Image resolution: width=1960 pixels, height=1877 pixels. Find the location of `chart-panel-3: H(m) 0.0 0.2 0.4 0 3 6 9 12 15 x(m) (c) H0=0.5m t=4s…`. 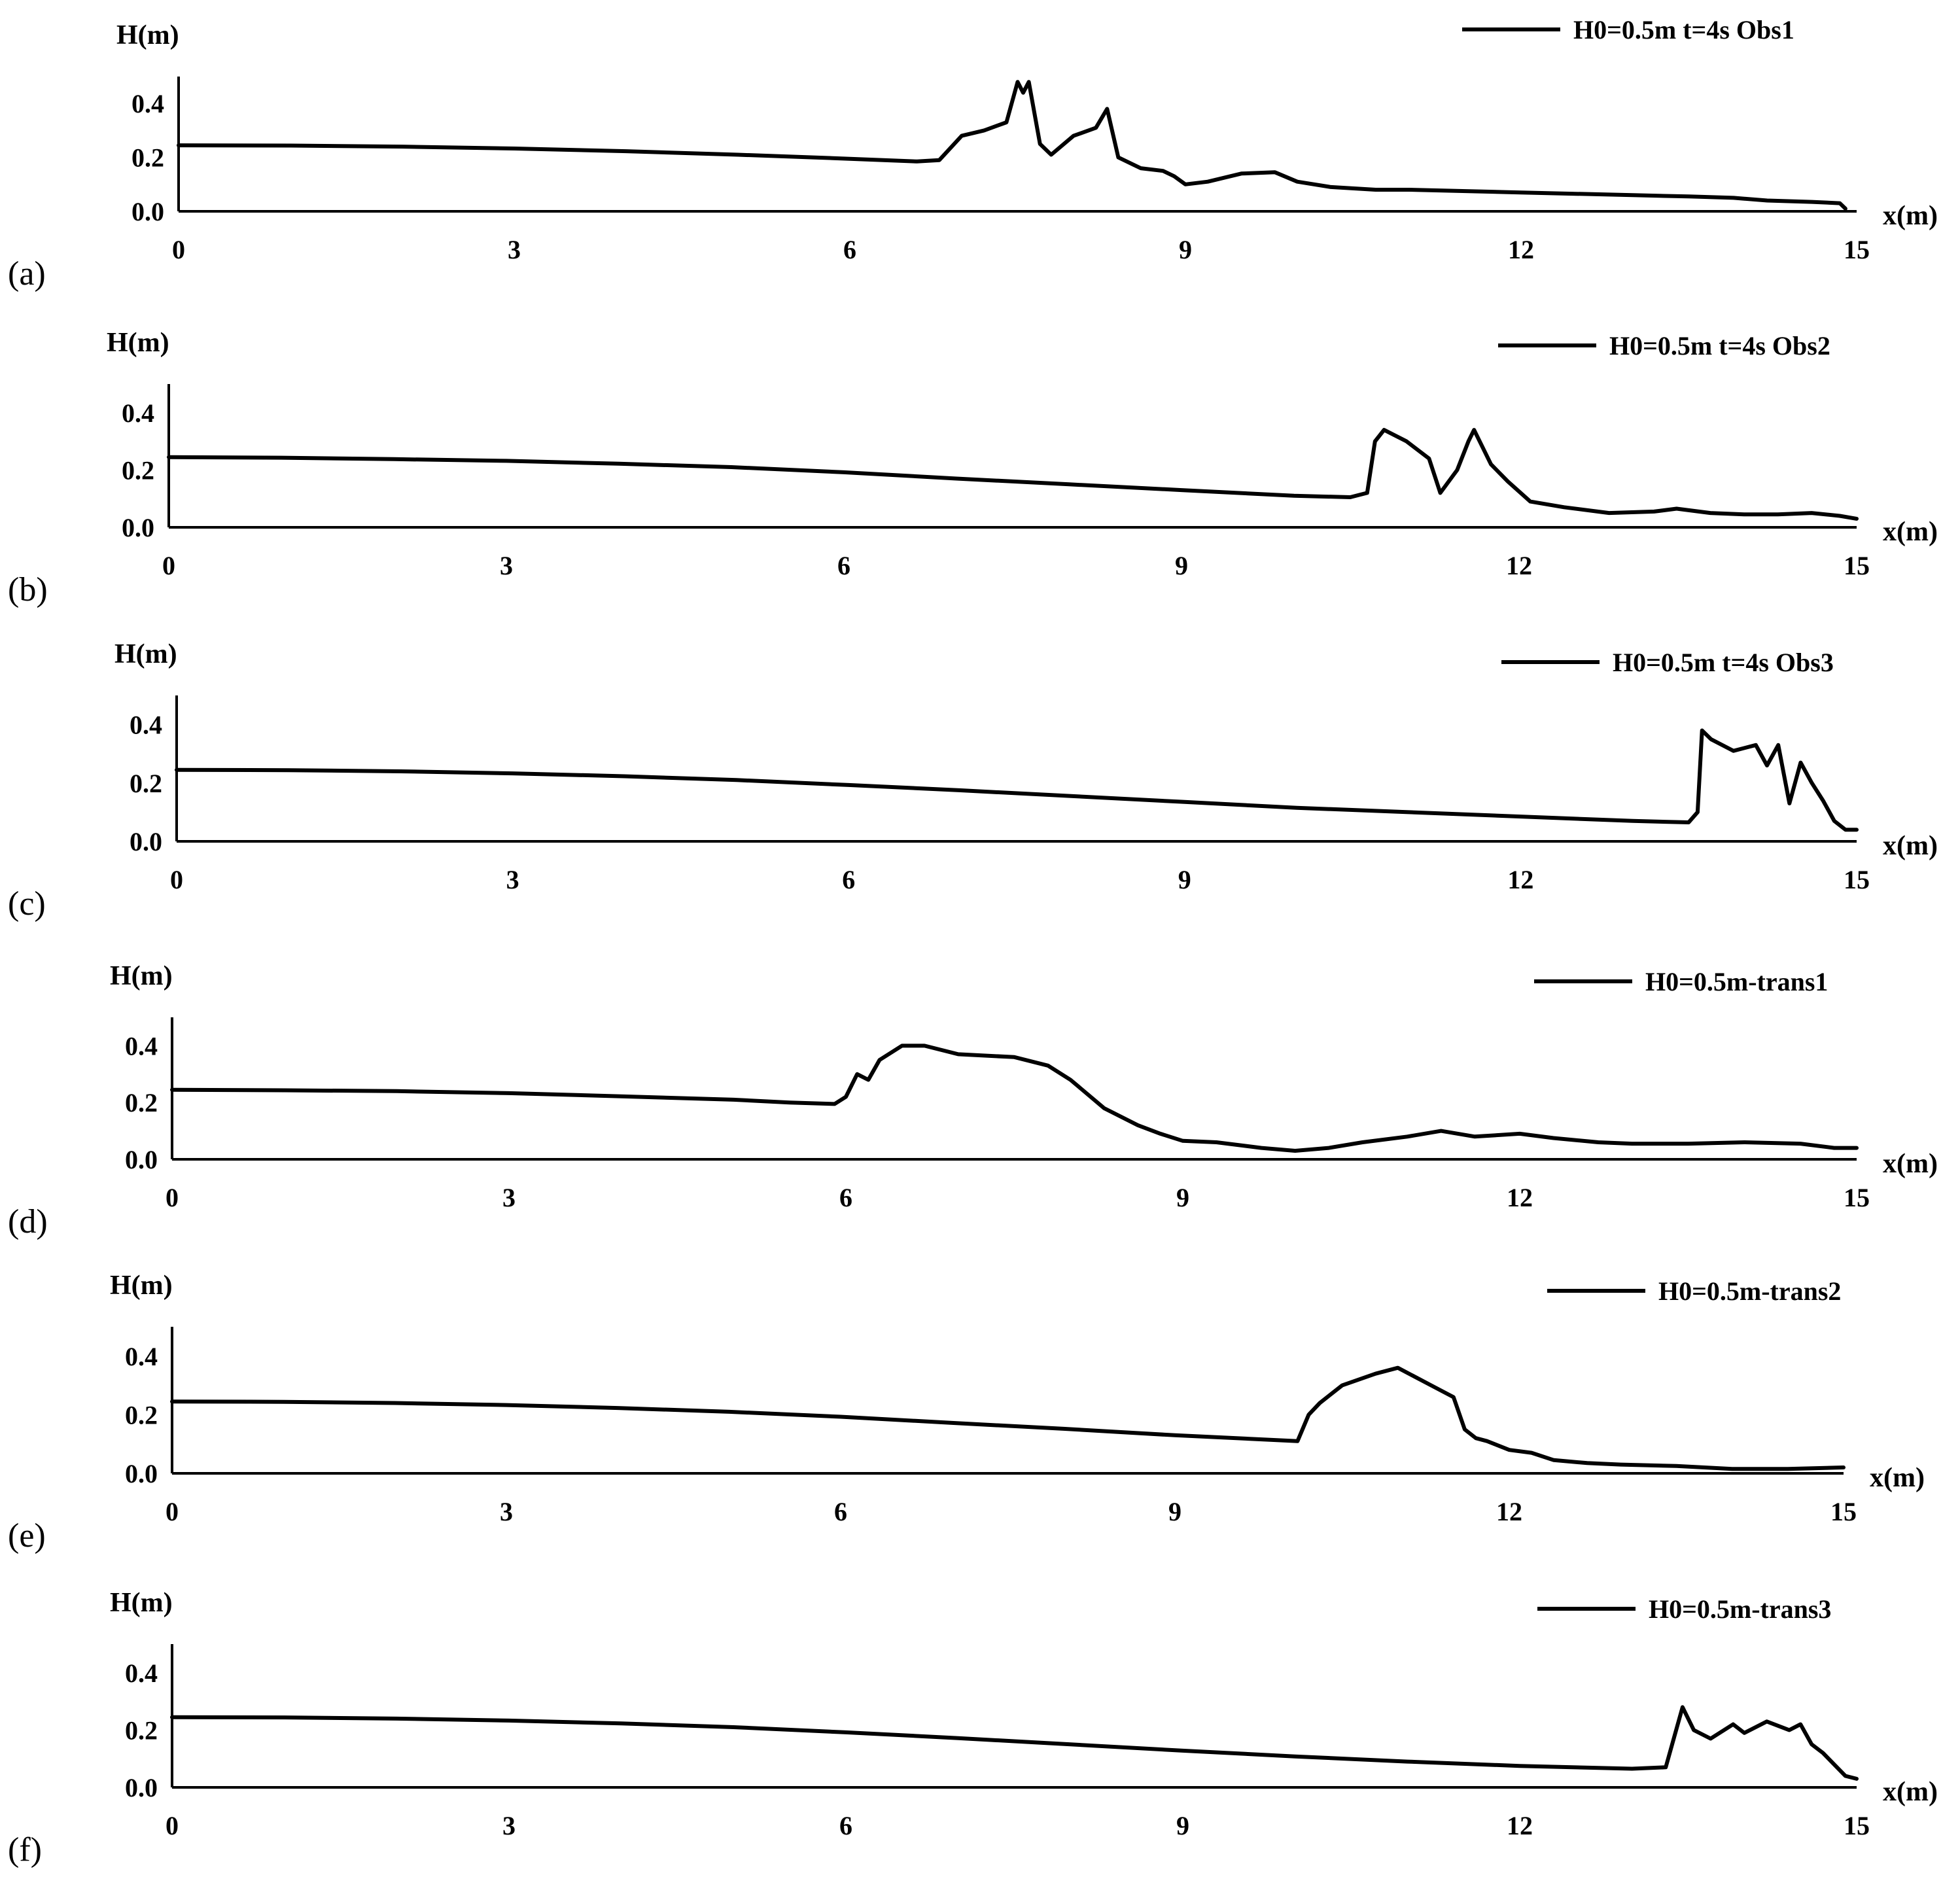

chart-panel-3: H(m) 0.0 0.2 0.4 0 3 6 9 12 15 x(m) (c) H0=0.5m t=4s… is located at coordinates (973, 781).